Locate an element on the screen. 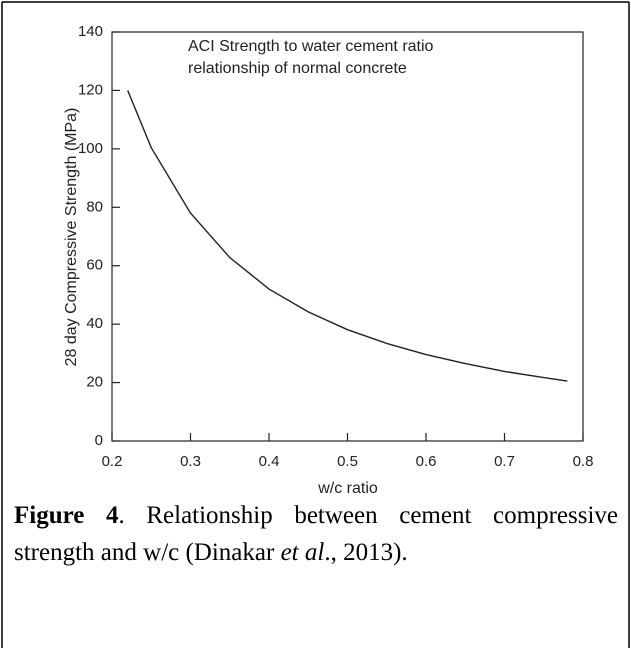 This screenshot has height=648, width=631. y-tick-label: 60 is located at coordinates (94, 265).